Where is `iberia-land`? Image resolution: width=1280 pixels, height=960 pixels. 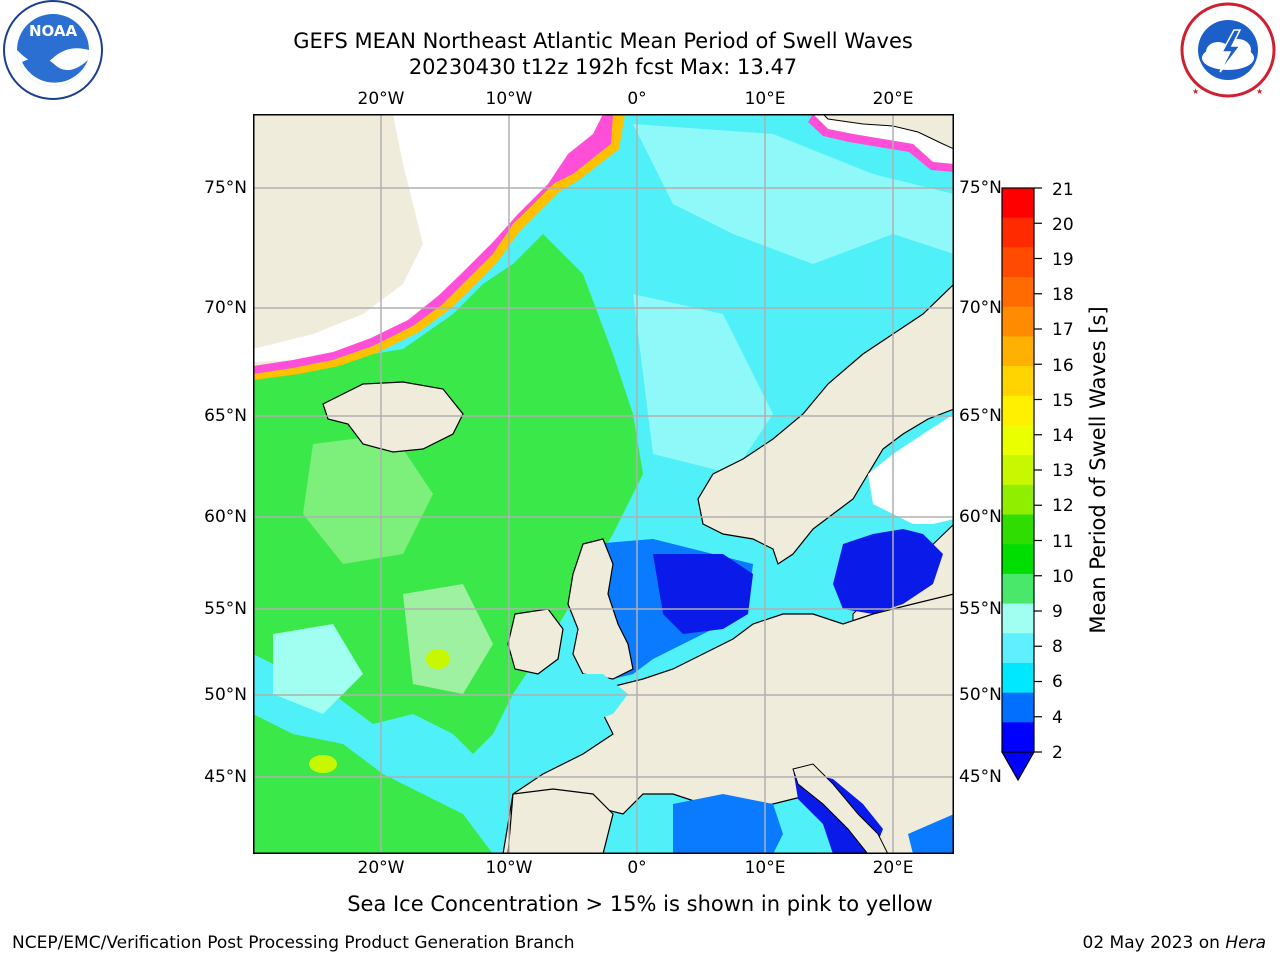 iberia-land is located at coordinates (560, 821).